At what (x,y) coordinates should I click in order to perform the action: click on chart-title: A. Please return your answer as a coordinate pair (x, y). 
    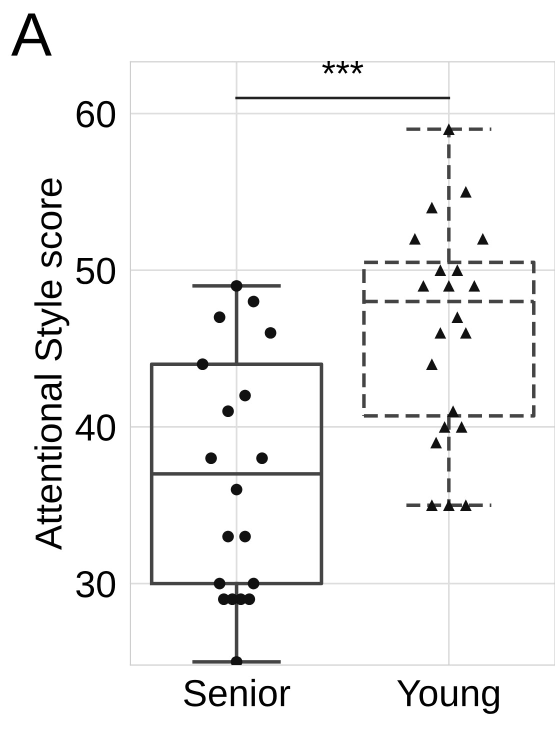
    Looking at the image, I should click on (31, 35).